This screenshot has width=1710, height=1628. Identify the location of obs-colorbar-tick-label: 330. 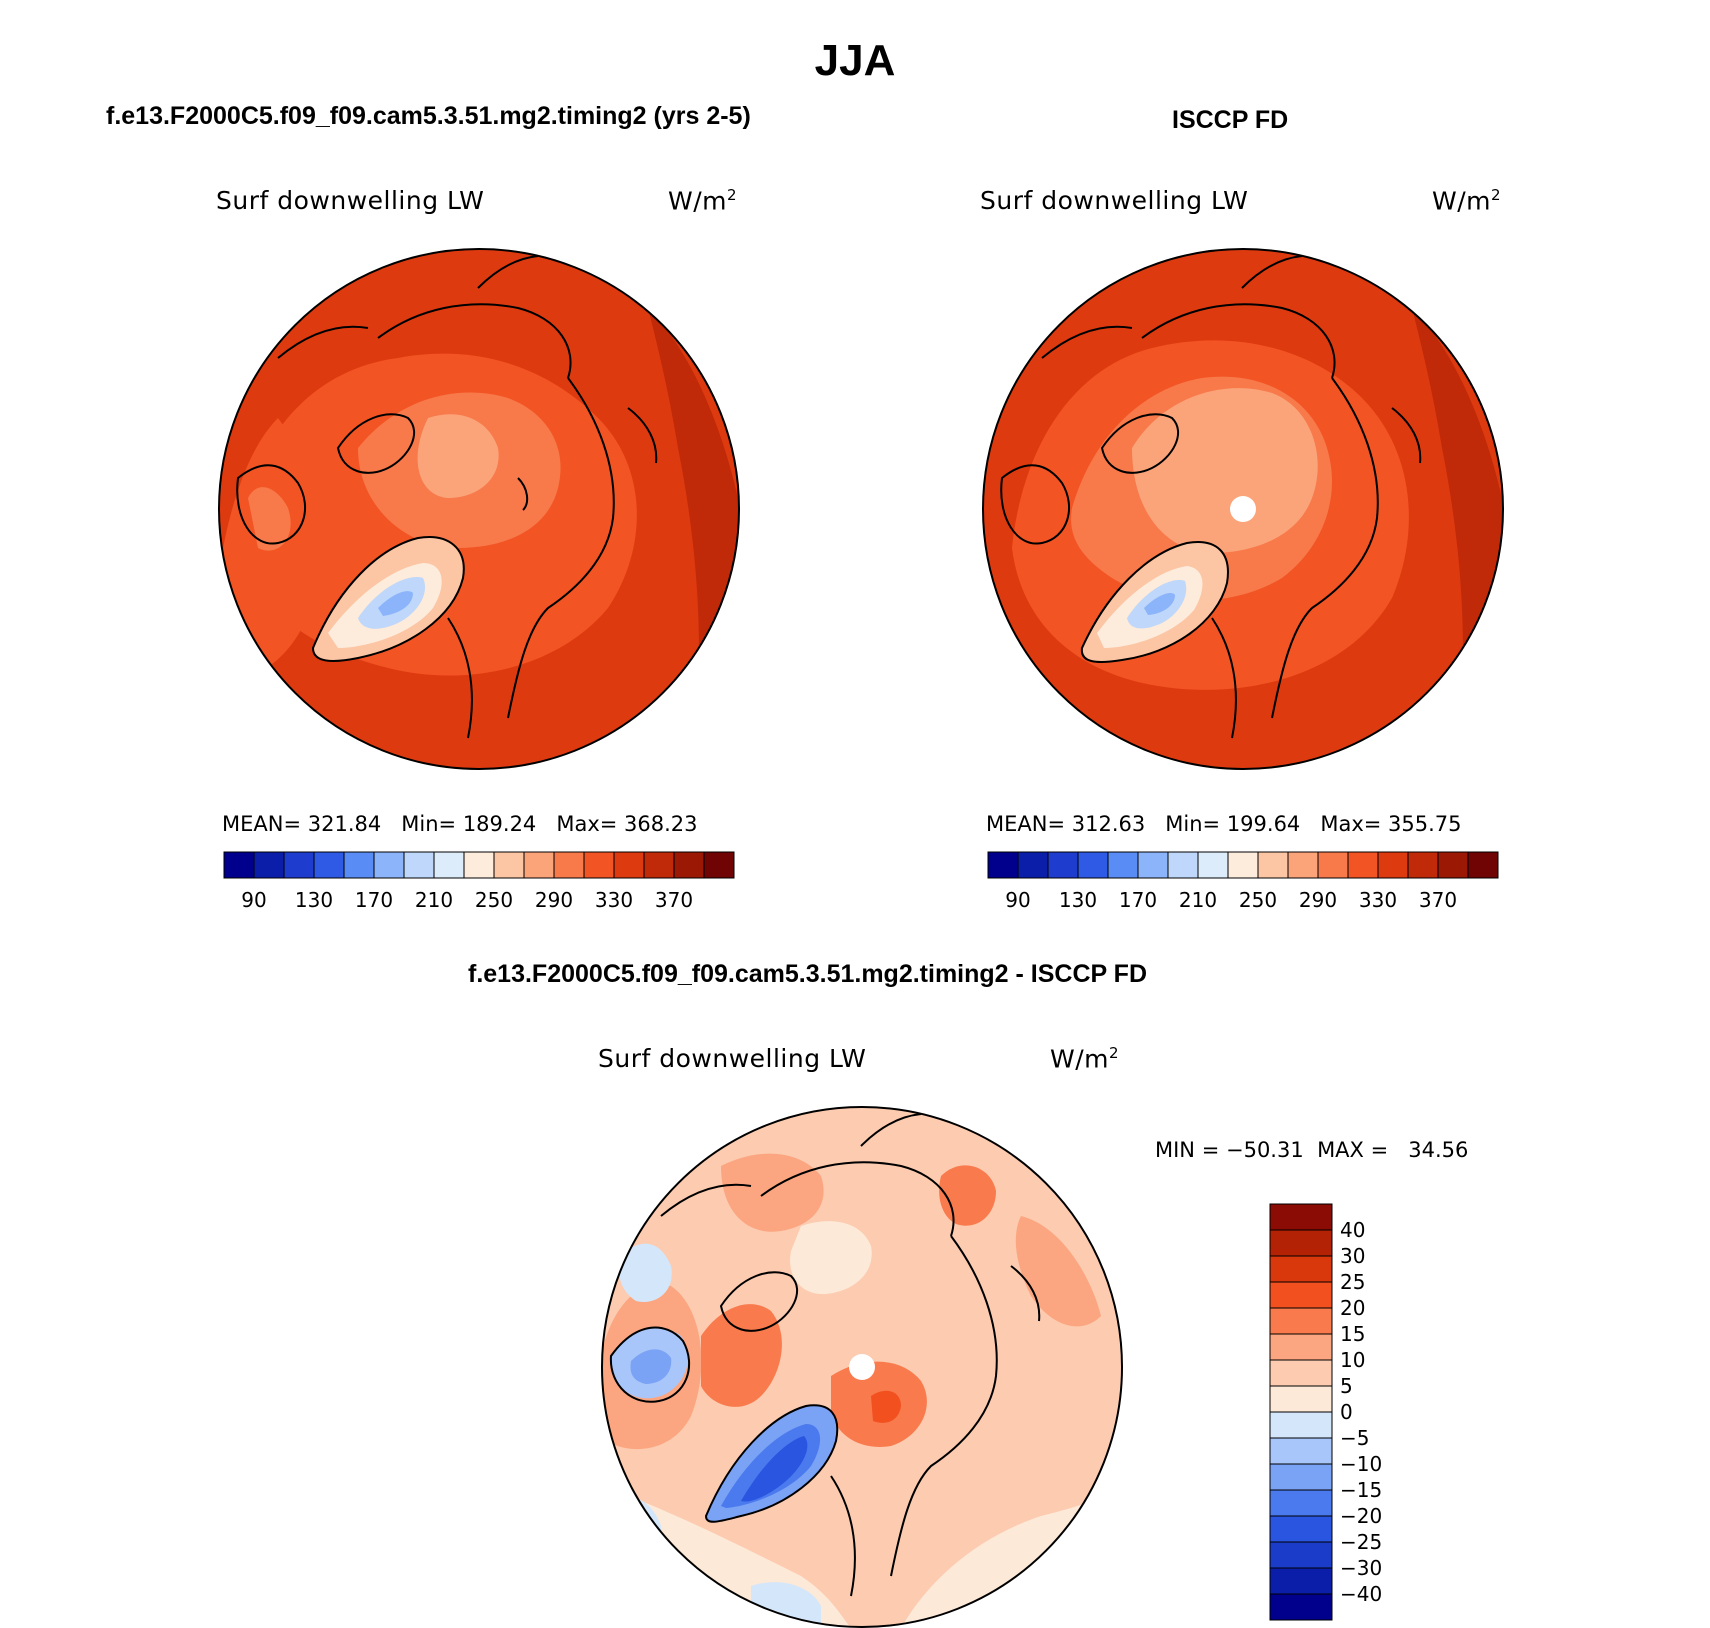
(1378, 900).